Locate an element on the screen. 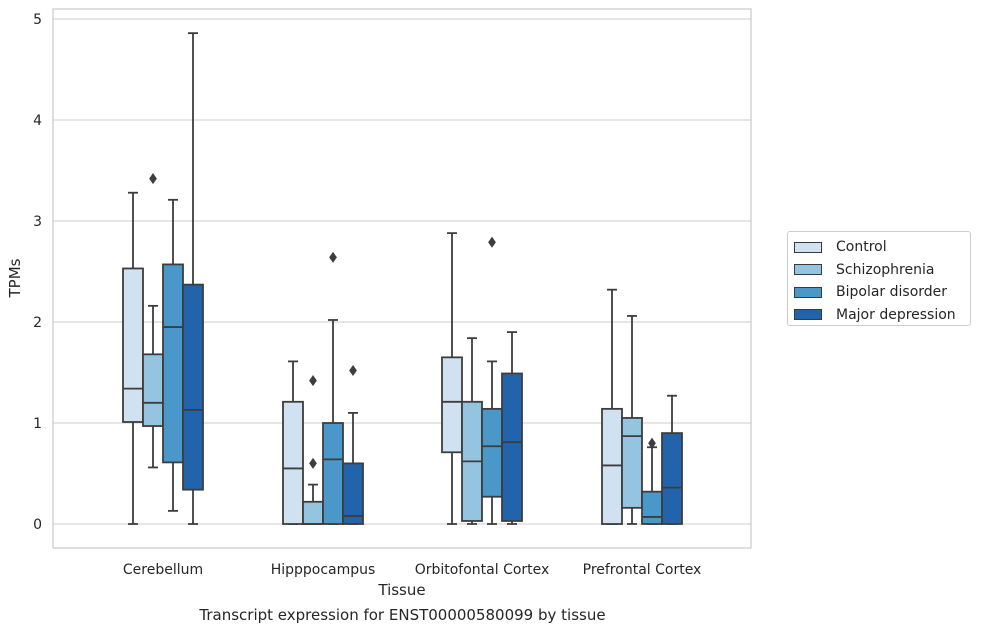 This screenshot has height=634, width=983. legend-label-control: Control is located at coordinates (861, 247).